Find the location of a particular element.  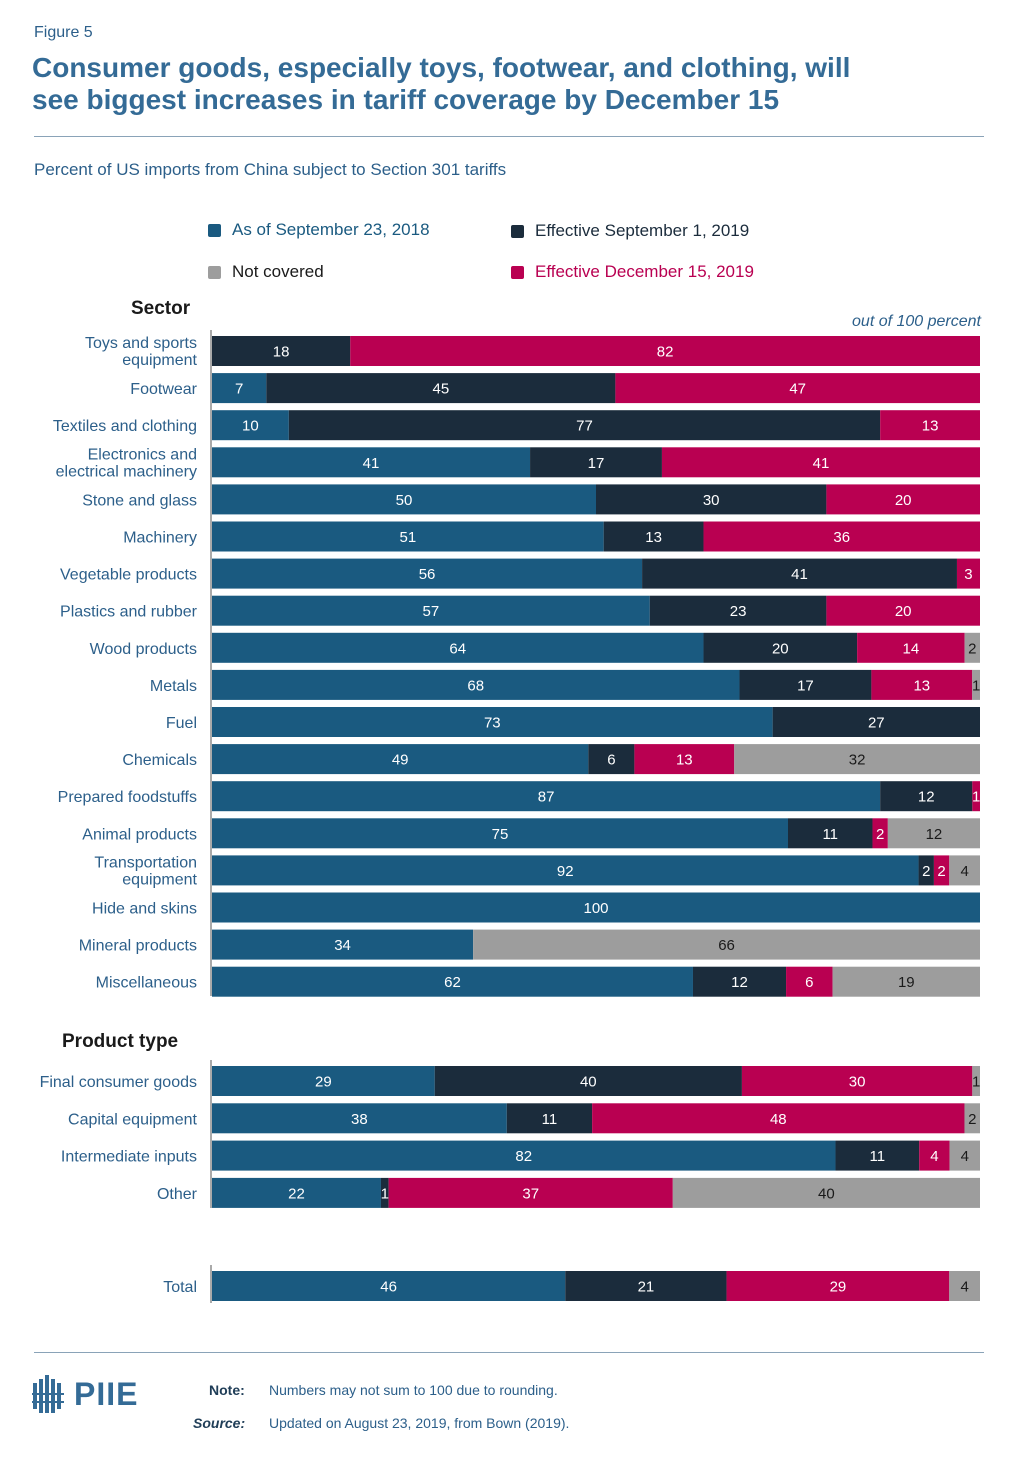

category-label-transportation-equipment-line-2: equipment is located at coordinates (159, 879).